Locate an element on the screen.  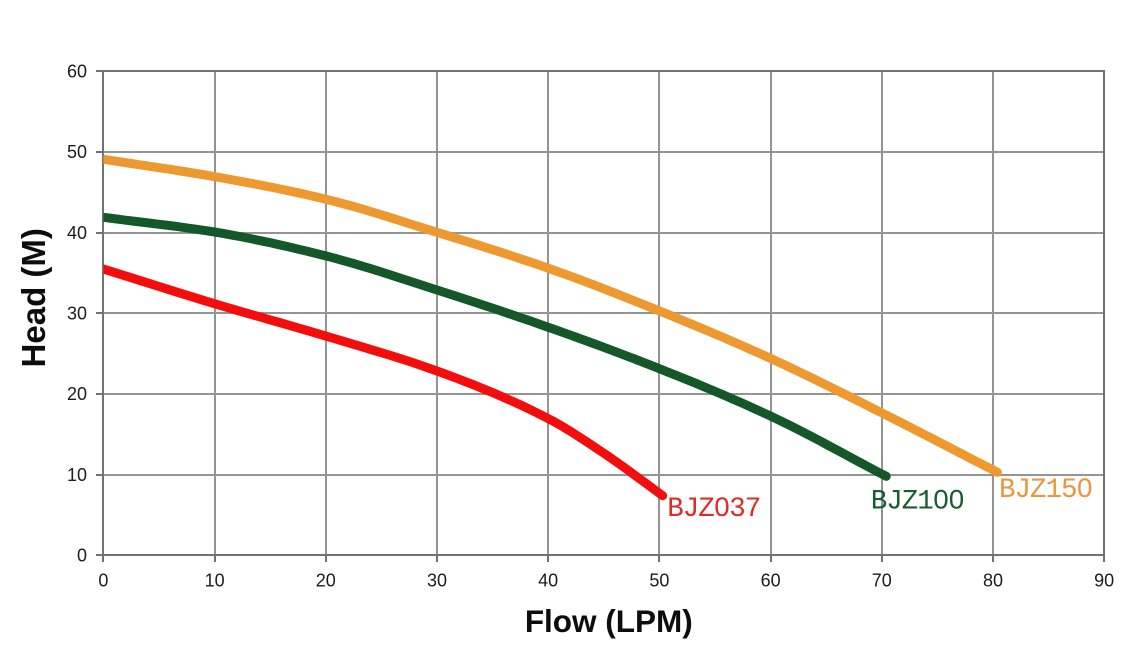
svg-text: 70 is located at coordinates (882, 580).